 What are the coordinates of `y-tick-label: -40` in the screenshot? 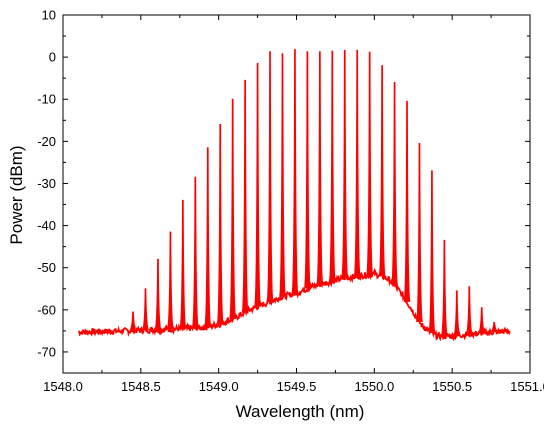 It's located at (46, 225).